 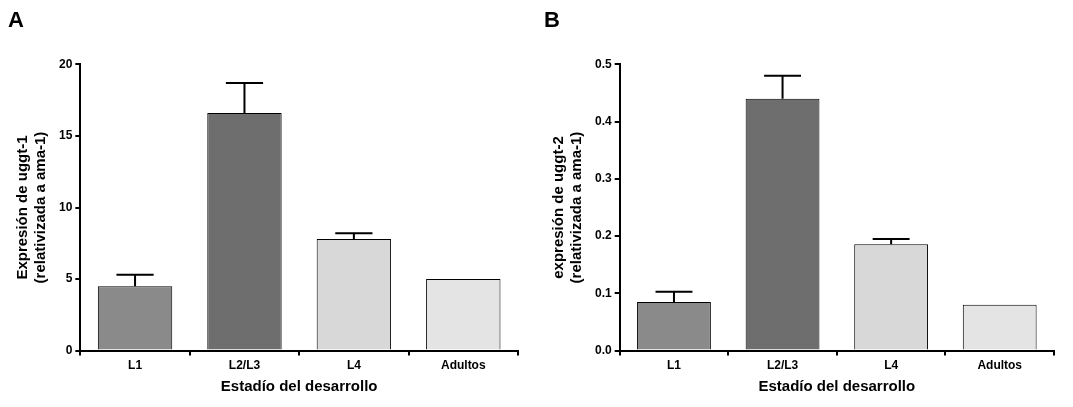 I want to click on y-axis-title: Expresión de uggt-1 (relativizada a ama-1), so click(x=31, y=207).